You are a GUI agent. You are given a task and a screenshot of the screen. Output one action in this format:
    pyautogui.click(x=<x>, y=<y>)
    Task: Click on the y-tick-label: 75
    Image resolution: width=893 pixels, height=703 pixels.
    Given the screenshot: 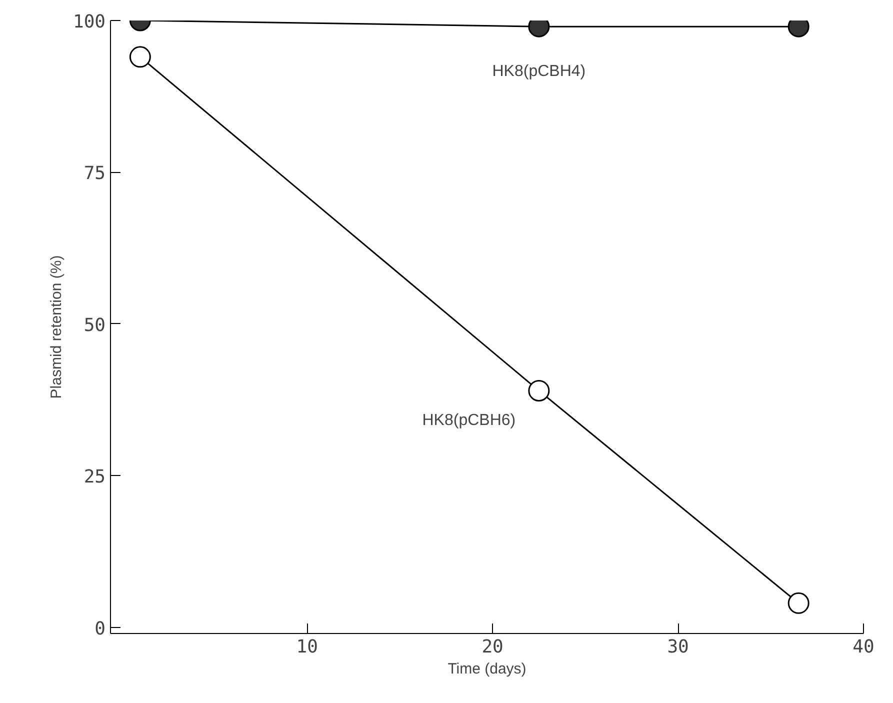 What is the action you would take?
    pyautogui.click(x=95, y=173)
    